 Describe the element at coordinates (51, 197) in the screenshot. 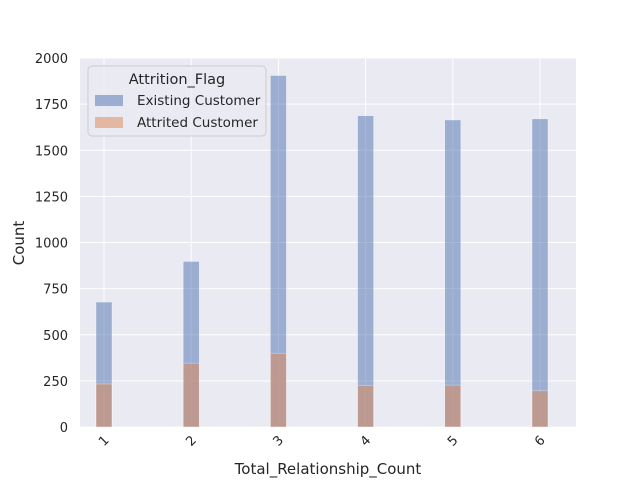

I see `y-tick-label: 1250` at that location.